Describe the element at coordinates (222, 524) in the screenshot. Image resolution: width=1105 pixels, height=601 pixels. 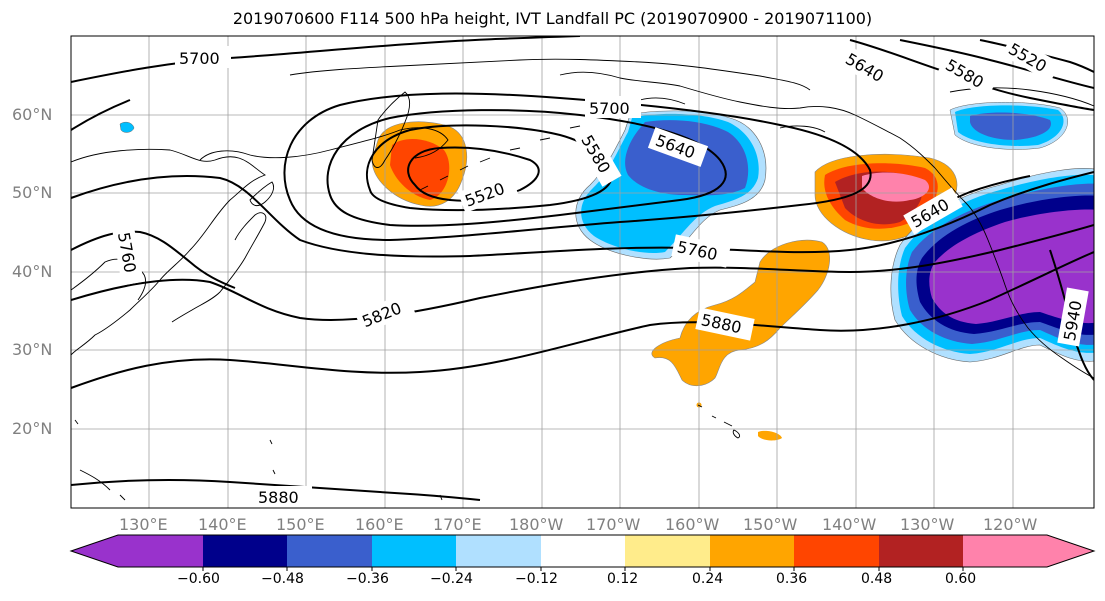
I see `lon-label: 140°E` at that location.